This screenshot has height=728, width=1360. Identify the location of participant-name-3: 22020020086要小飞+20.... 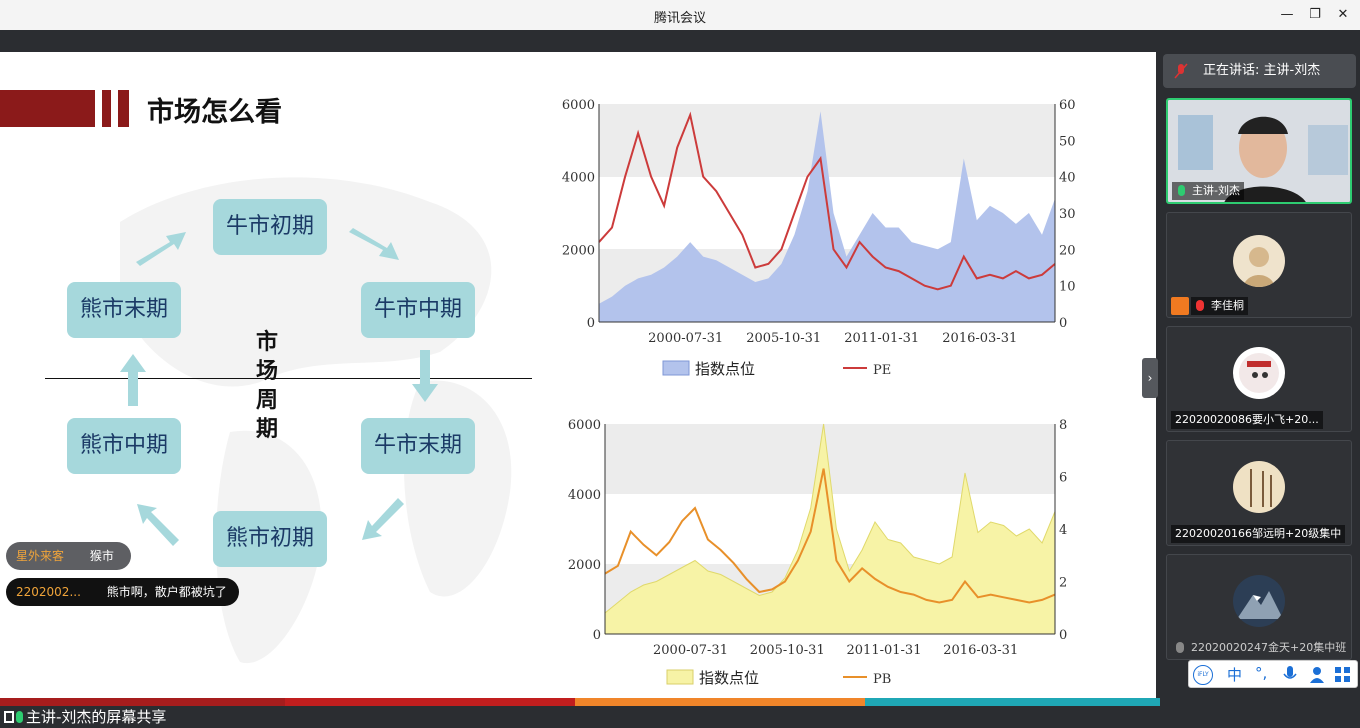
(1247, 420).